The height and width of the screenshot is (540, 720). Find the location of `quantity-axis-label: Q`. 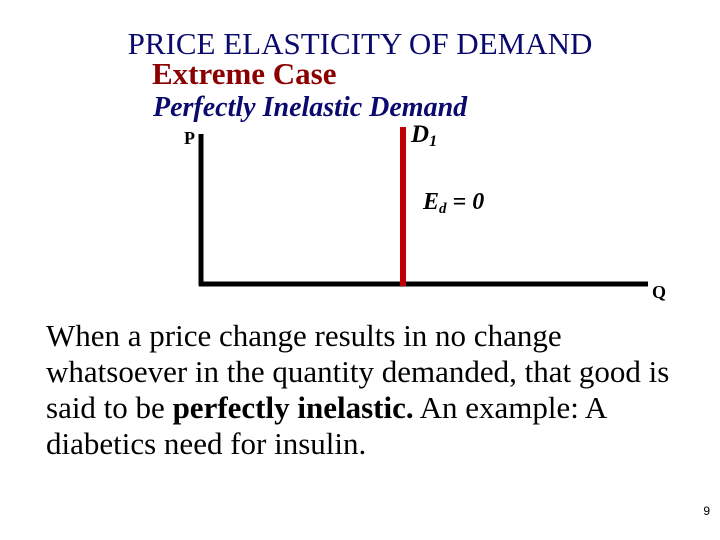

quantity-axis-label: Q is located at coordinates (659, 292).